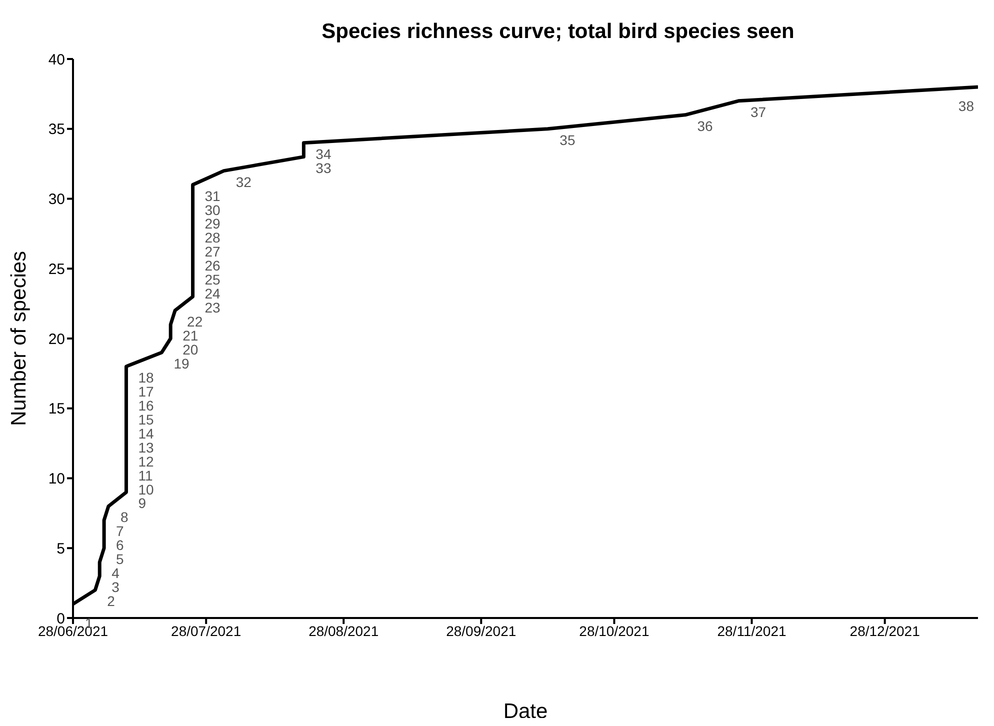  I want to click on data-label: 36, so click(705, 126).